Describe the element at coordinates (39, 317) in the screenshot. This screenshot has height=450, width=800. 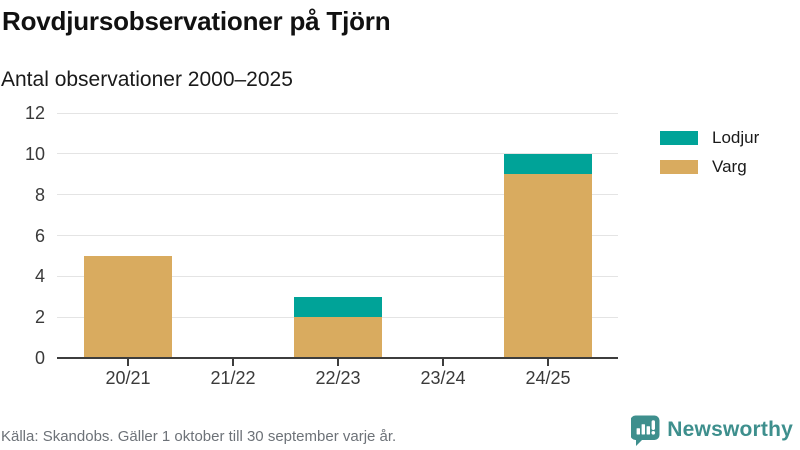
I see `y-tick-label: 2` at that location.